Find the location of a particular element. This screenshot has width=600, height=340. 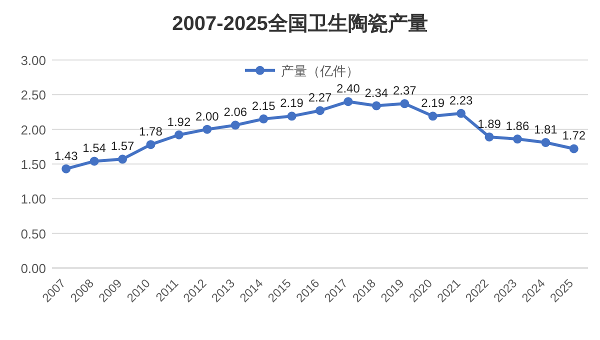

data-label: 2.40 is located at coordinates (348, 89).